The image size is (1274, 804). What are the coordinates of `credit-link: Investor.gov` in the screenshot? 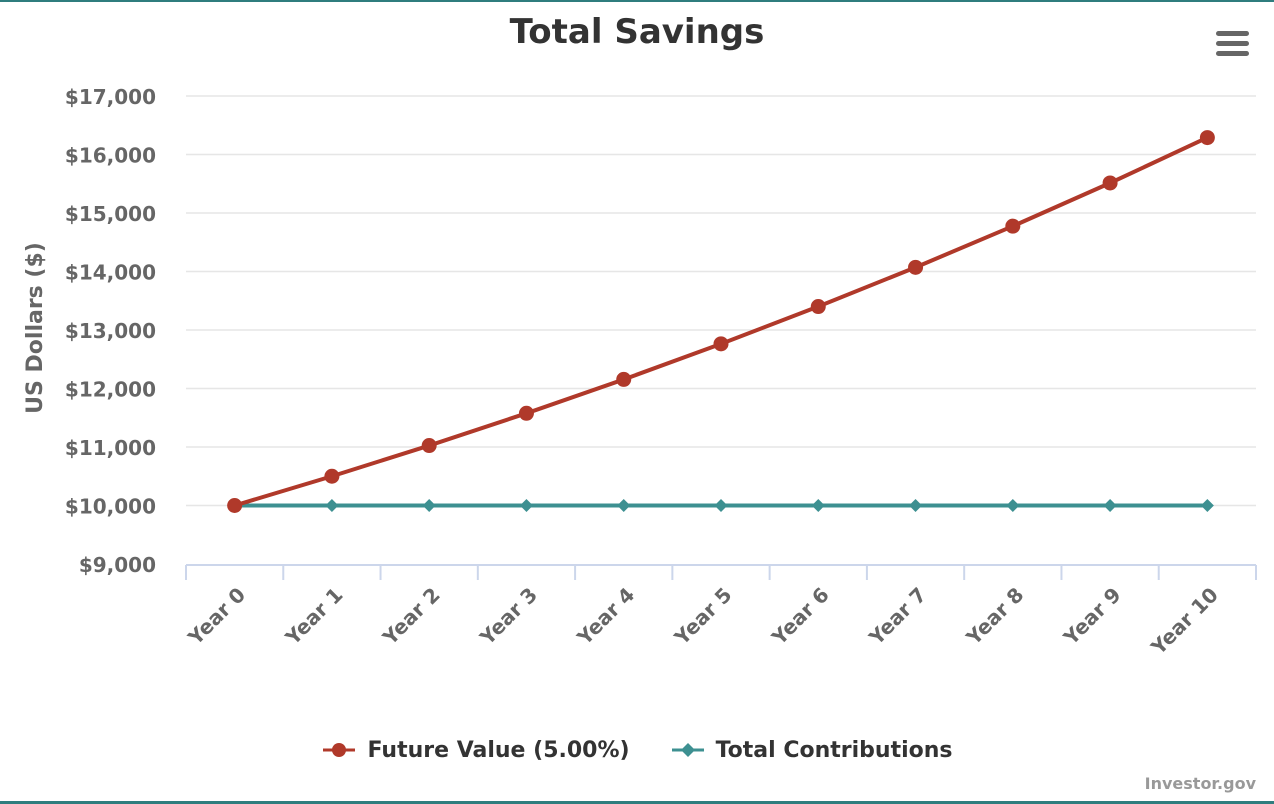 It's located at (1200, 783).